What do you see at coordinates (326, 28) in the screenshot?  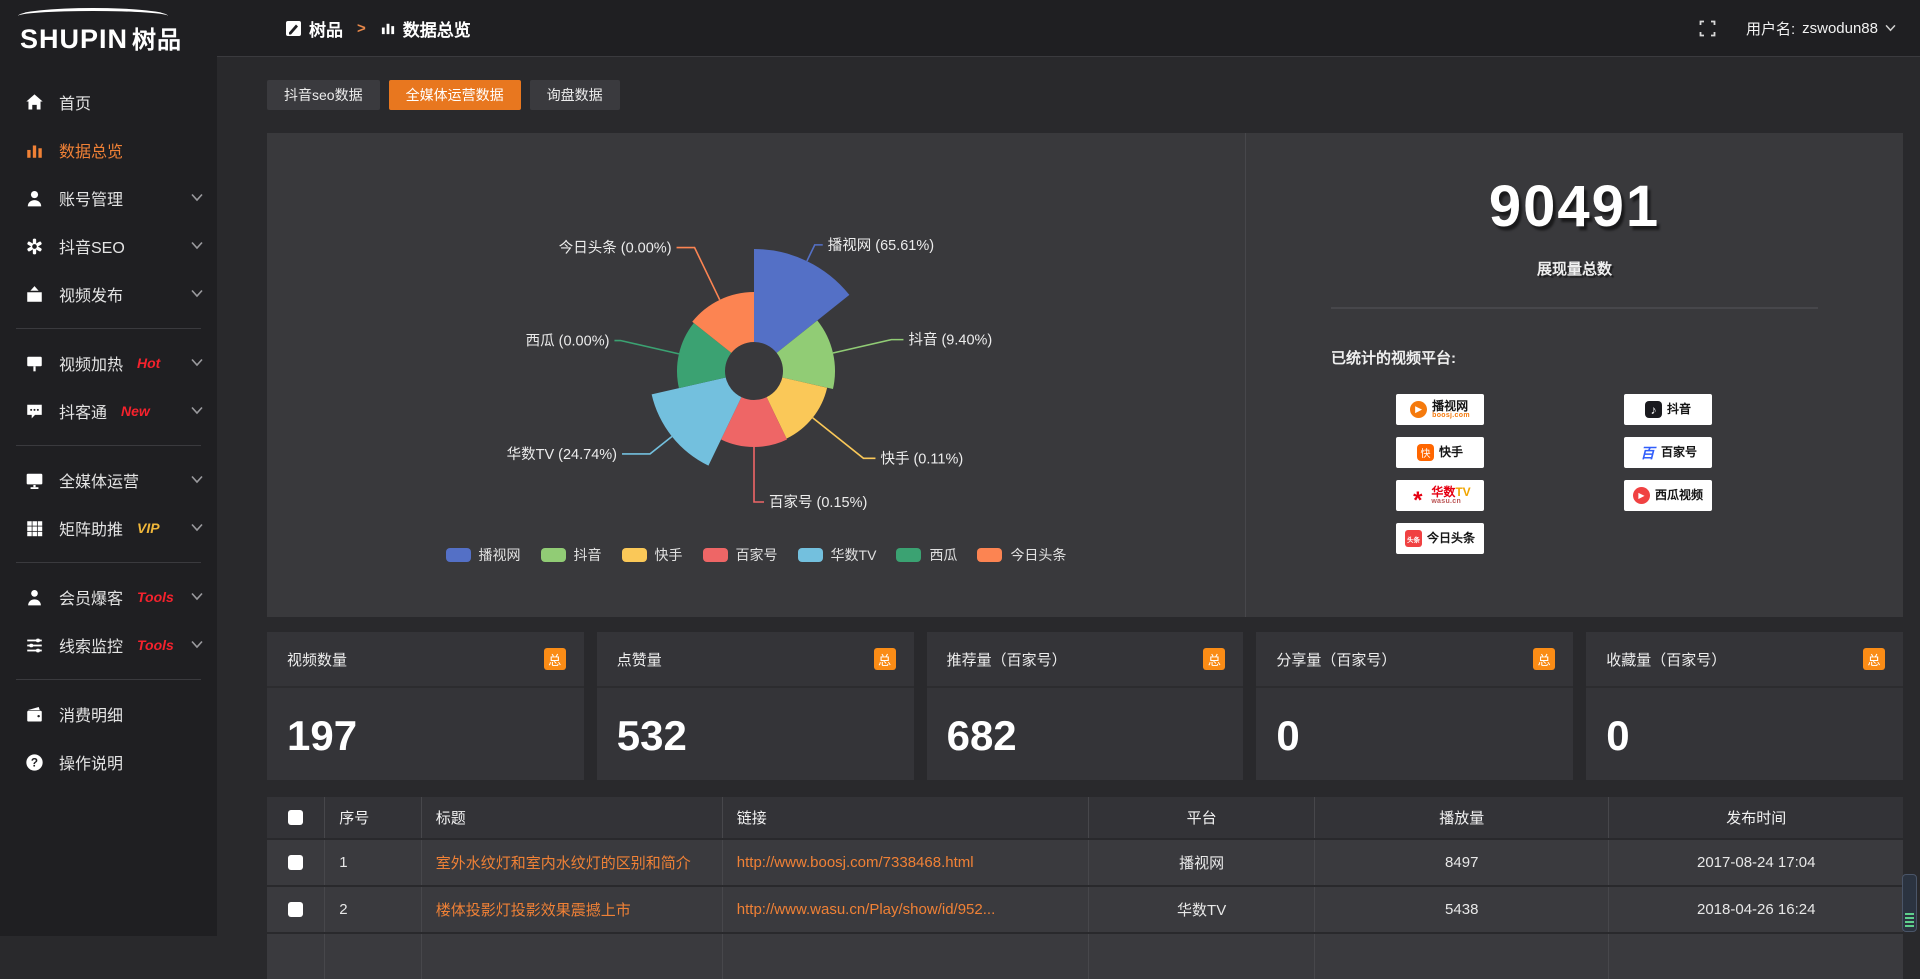 I see `breadcrumb-root: 树品` at bounding box center [326, 28].